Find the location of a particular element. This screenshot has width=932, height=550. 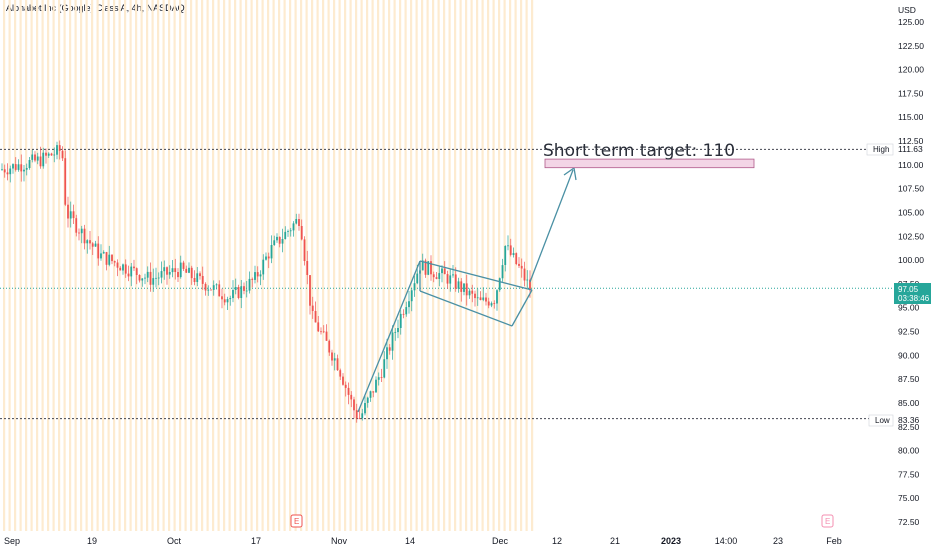

flag-top-line is located at coordinates (476, 275).